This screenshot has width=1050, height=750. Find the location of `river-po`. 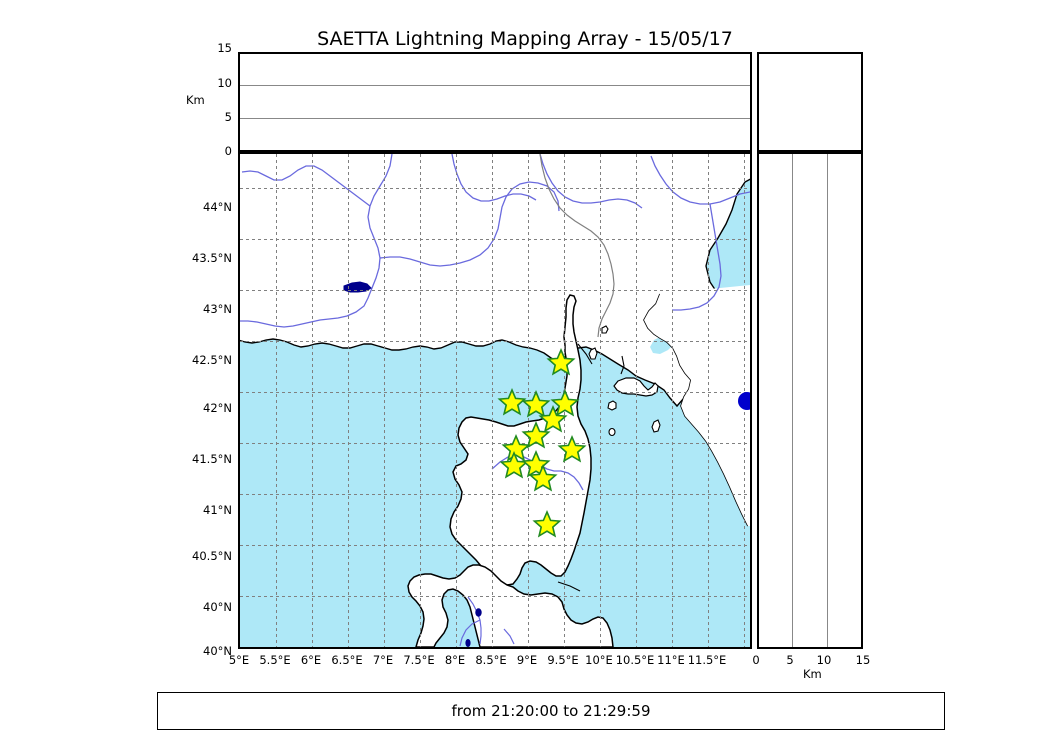

river-po is located at coordinates (700, 180).